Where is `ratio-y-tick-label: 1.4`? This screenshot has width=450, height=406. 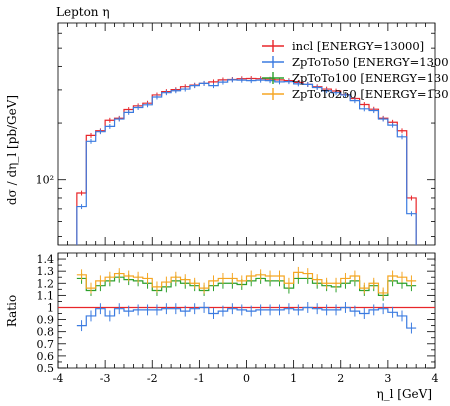 ratio-y-tick-label: 1.4 is located at coordinates (46, 259).